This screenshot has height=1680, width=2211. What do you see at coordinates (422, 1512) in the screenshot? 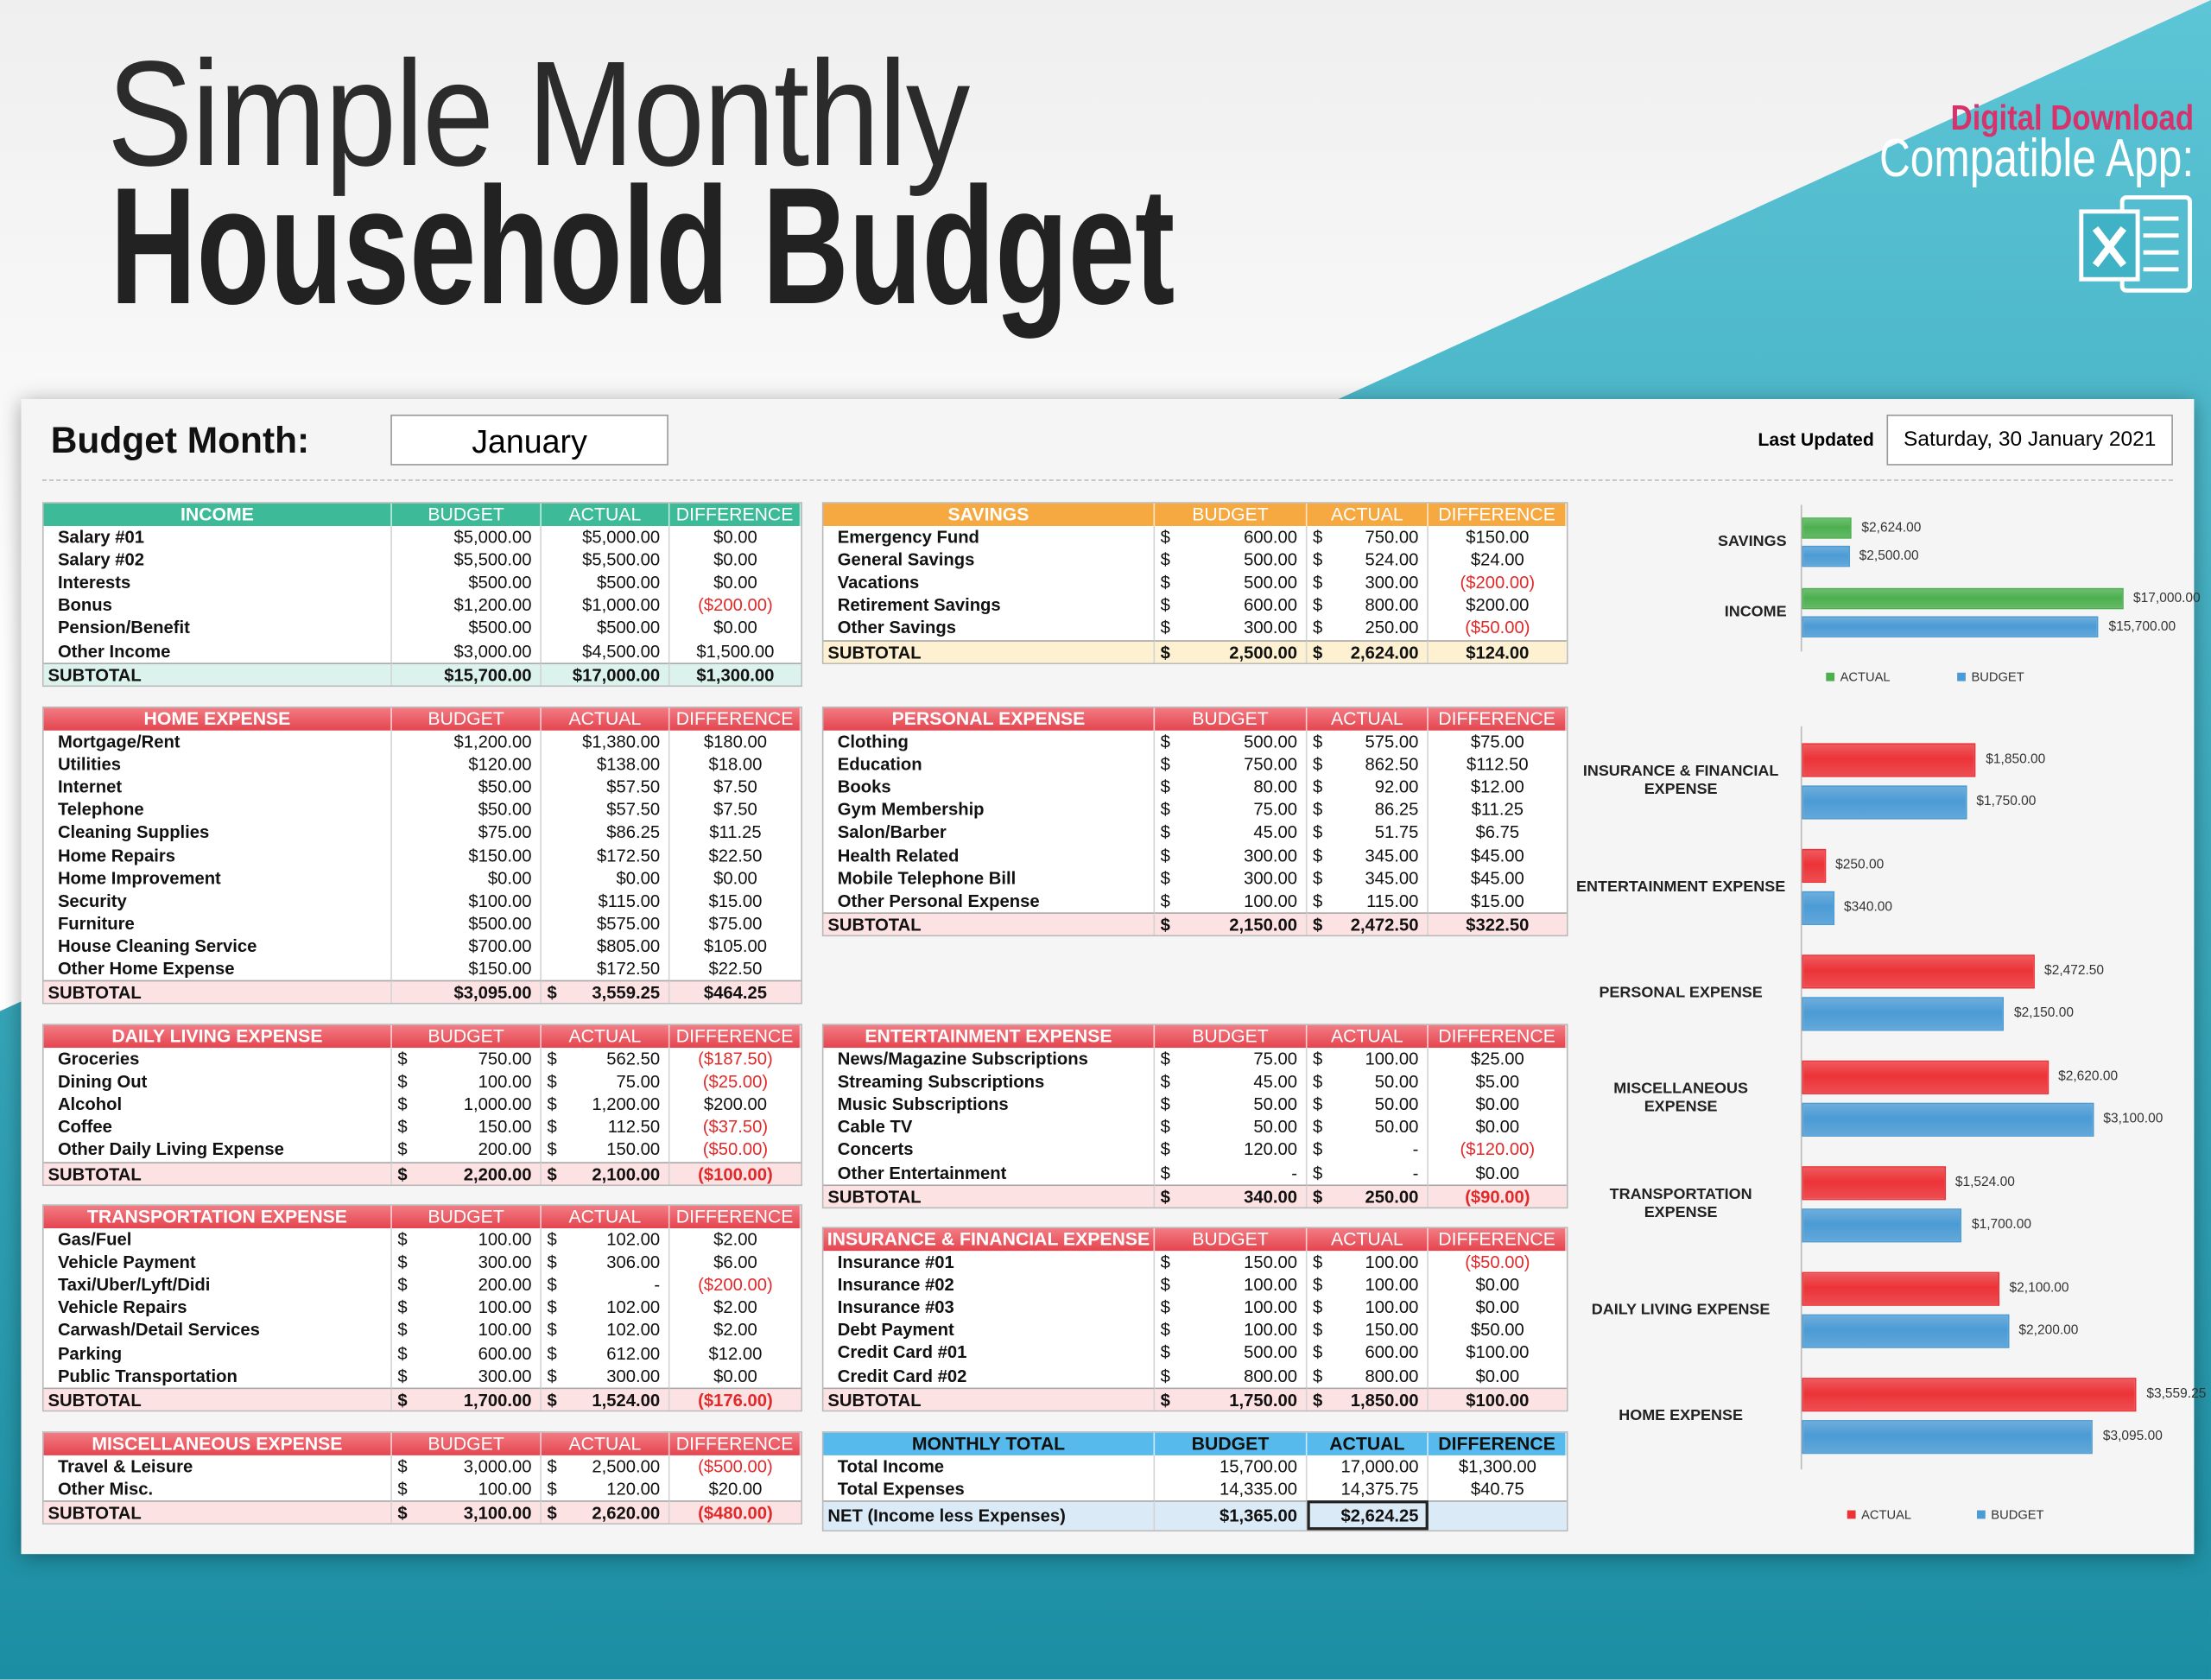
I see `table-row: SUBTOTAL $3,100.00 $2,620.00 ($480.00)` at bounding box center [422, 1512].